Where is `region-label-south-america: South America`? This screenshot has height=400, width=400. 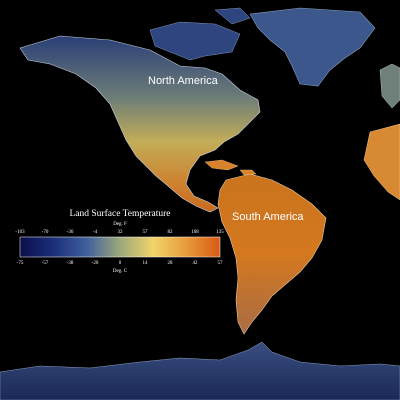 region-label-south-america: South America is located at coordinates (268, 217).